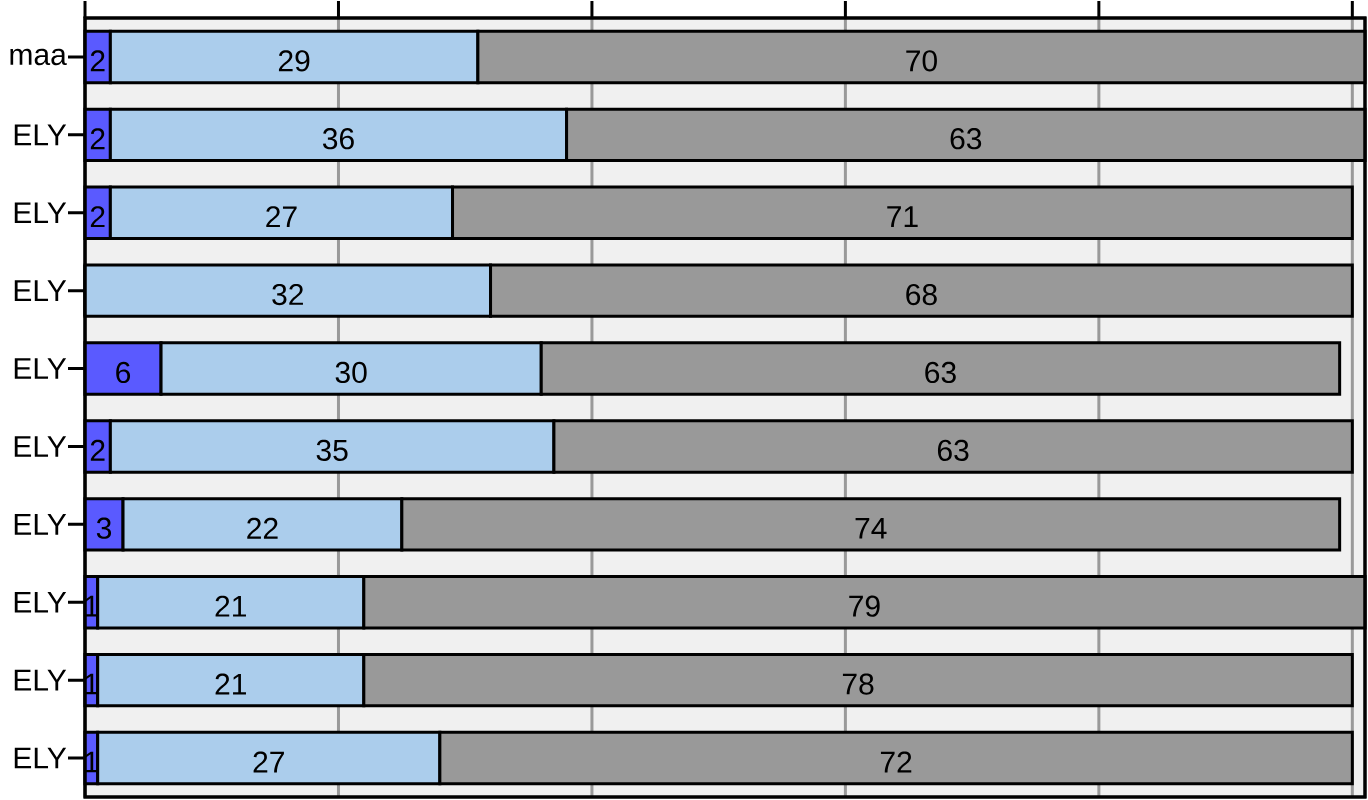 Image resolution: width=1368 pixels, height=800 pixels. What do you see at coordinates (896, 762) in the screenshot?
I see `data-label: 72` at bounding box center [896, 762].